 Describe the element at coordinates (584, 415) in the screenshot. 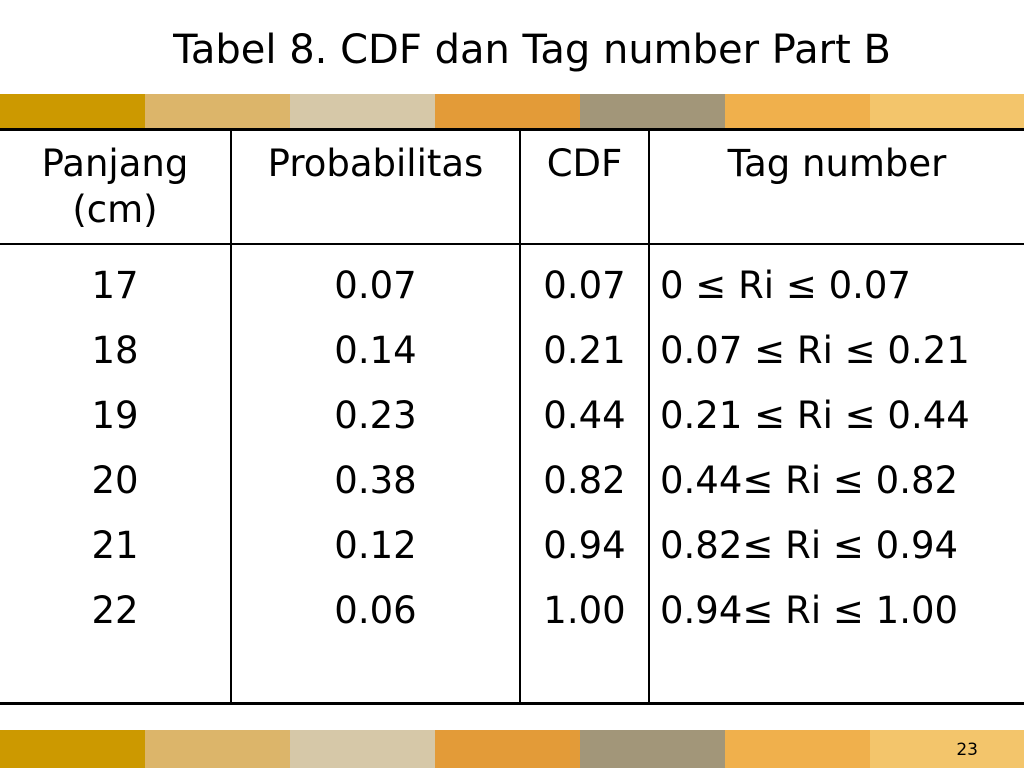

I see `cdf-value: 0.44` at that location.